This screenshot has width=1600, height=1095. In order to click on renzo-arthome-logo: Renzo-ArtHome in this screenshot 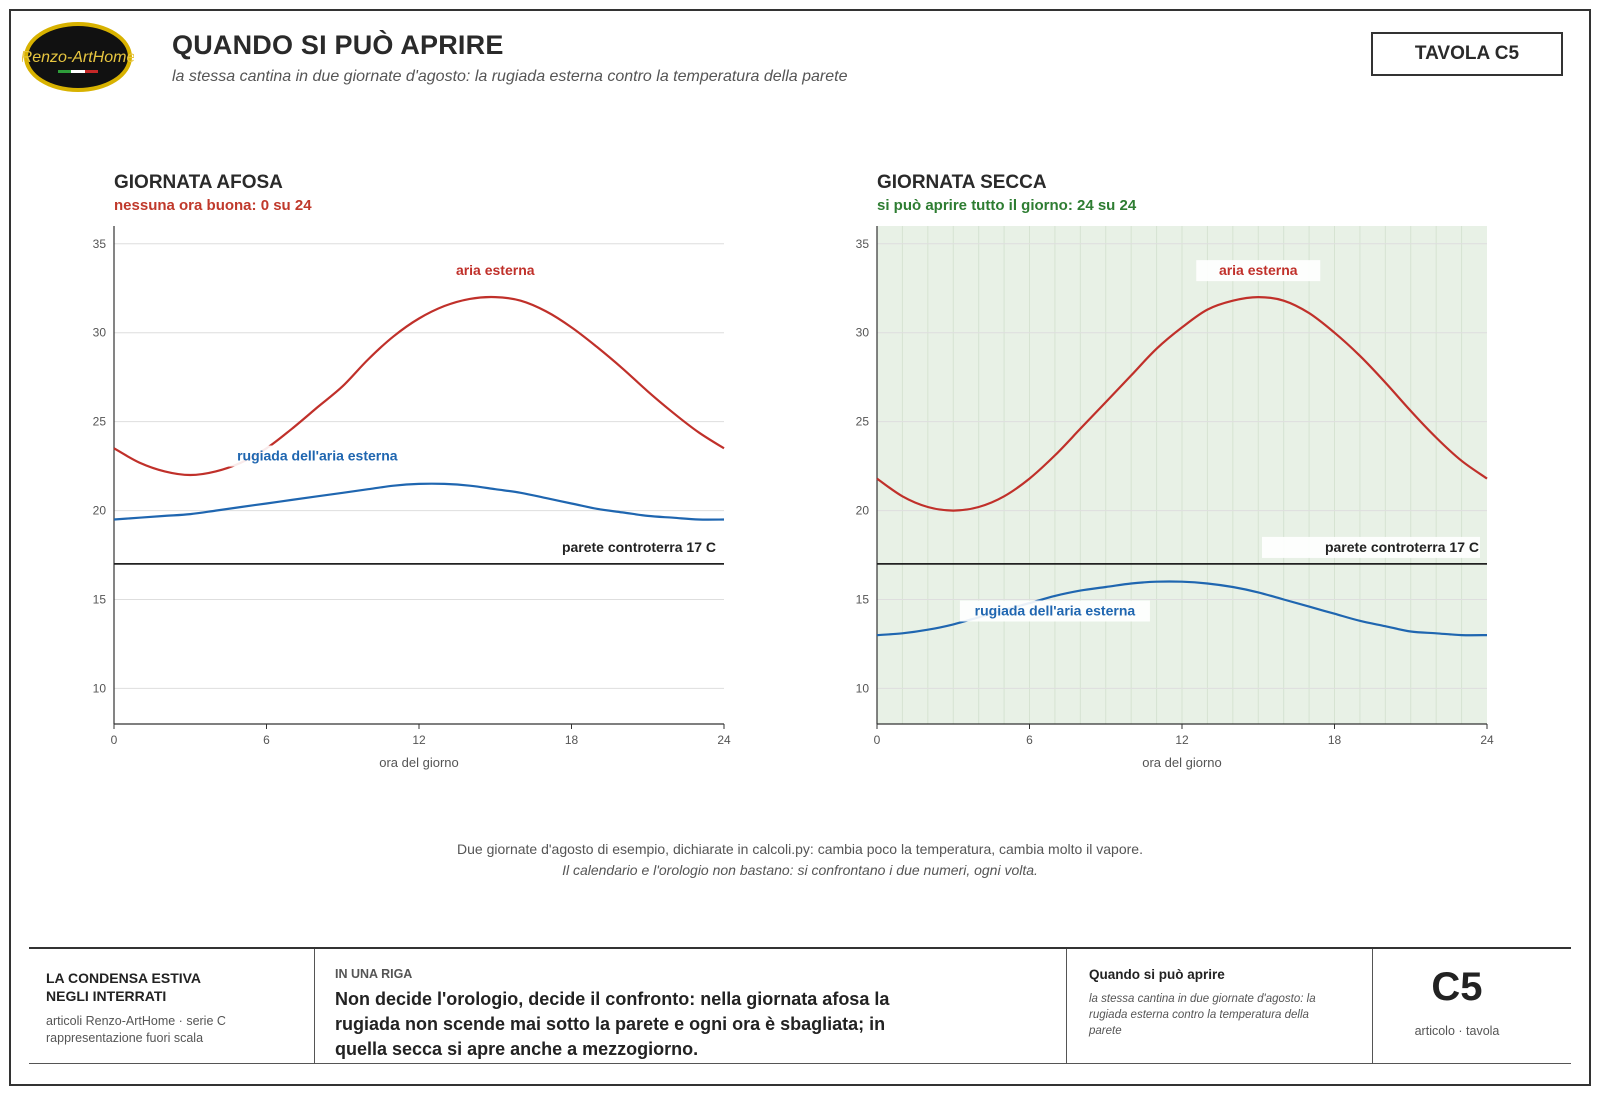, I will do `click(78, 57)`.